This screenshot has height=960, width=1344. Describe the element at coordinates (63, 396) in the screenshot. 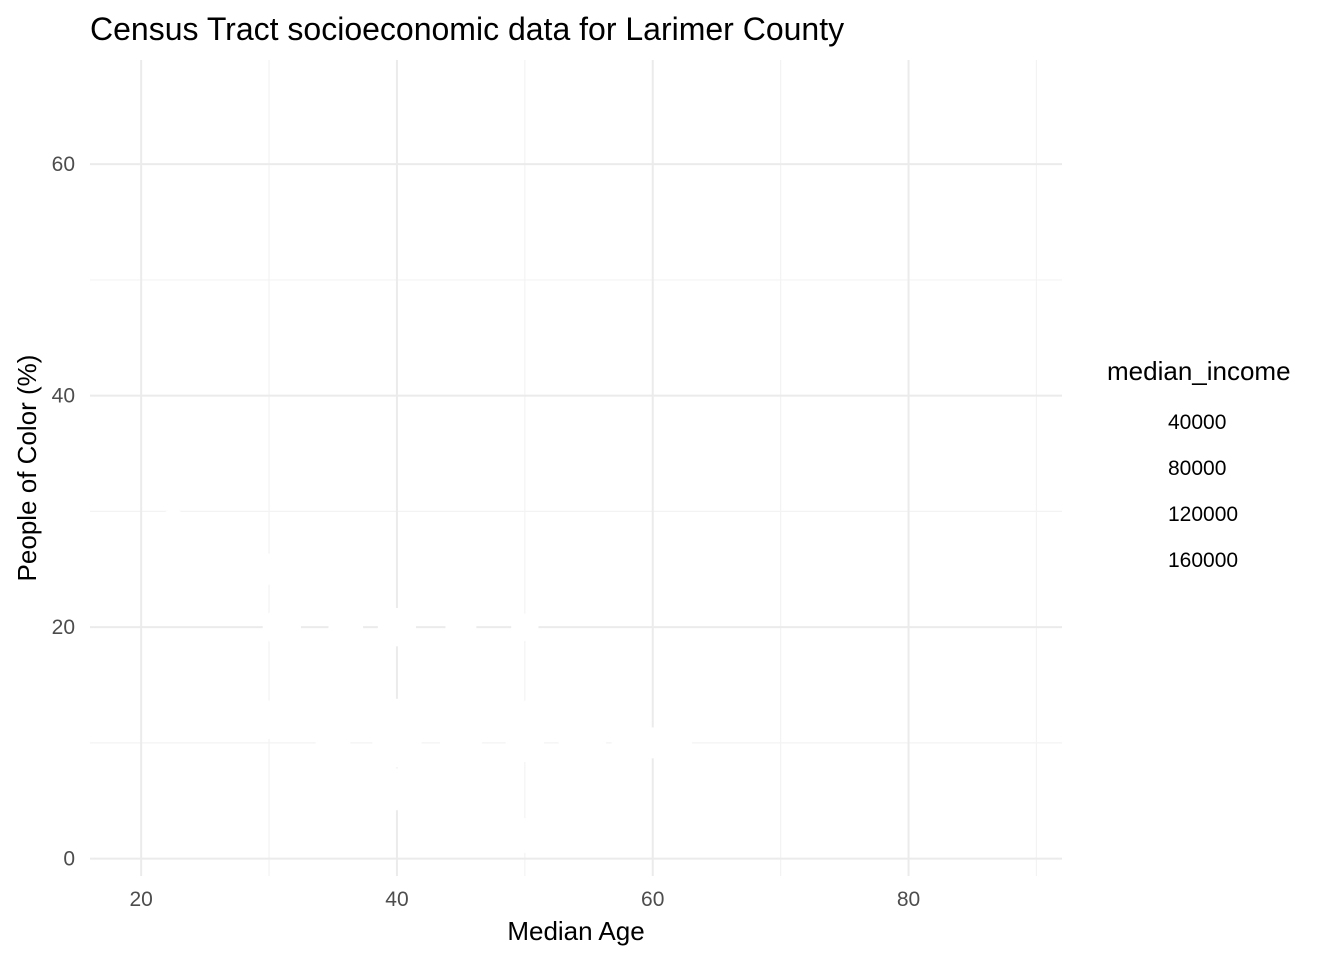

I see `y-tick-label: 40` at that location.